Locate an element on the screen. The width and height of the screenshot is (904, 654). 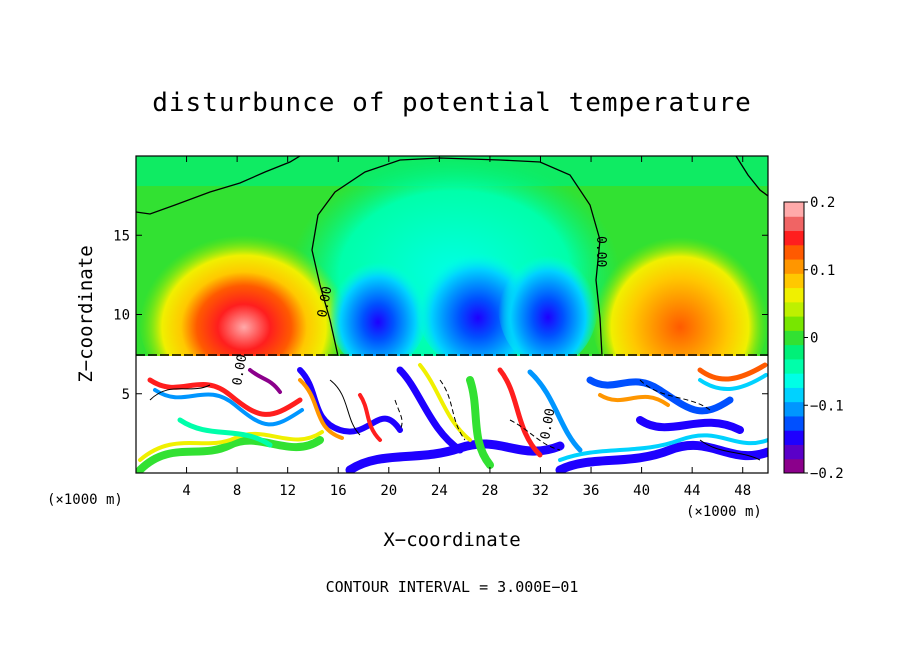
turbulent-field is located at coordinates (452, 417).